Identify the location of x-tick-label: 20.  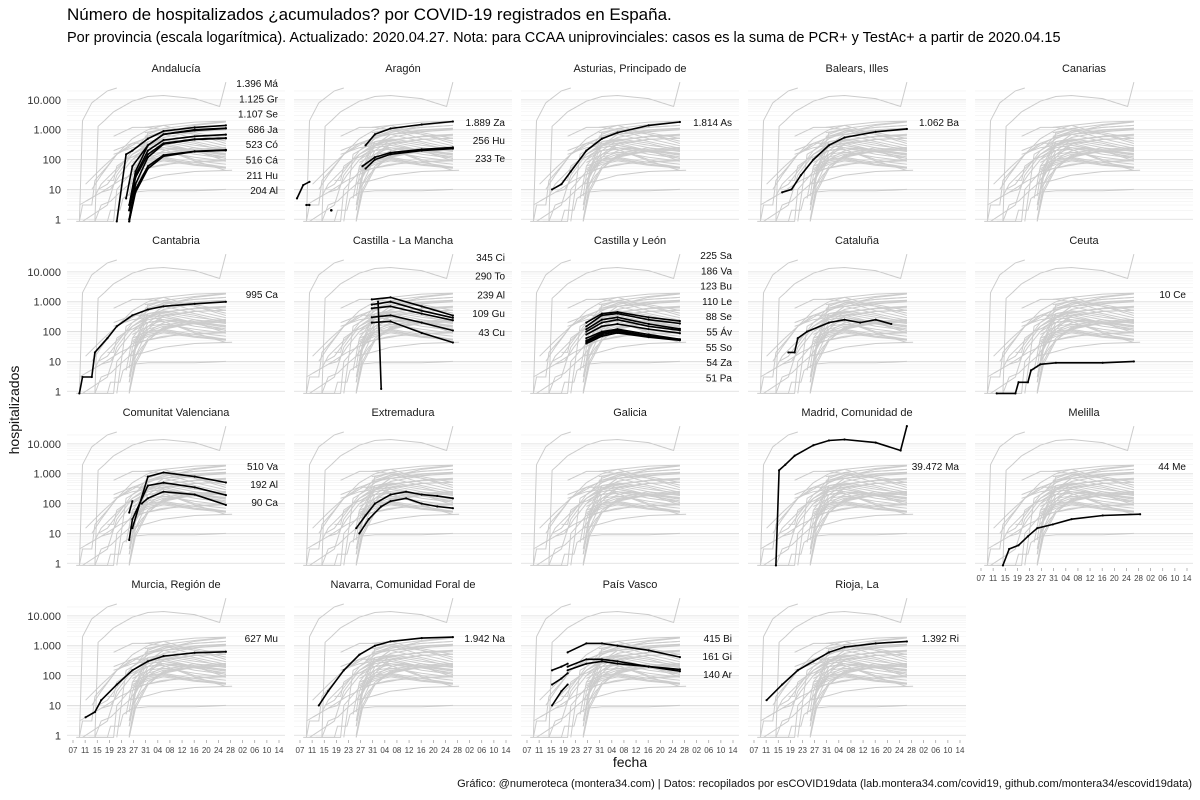
(206, 750).